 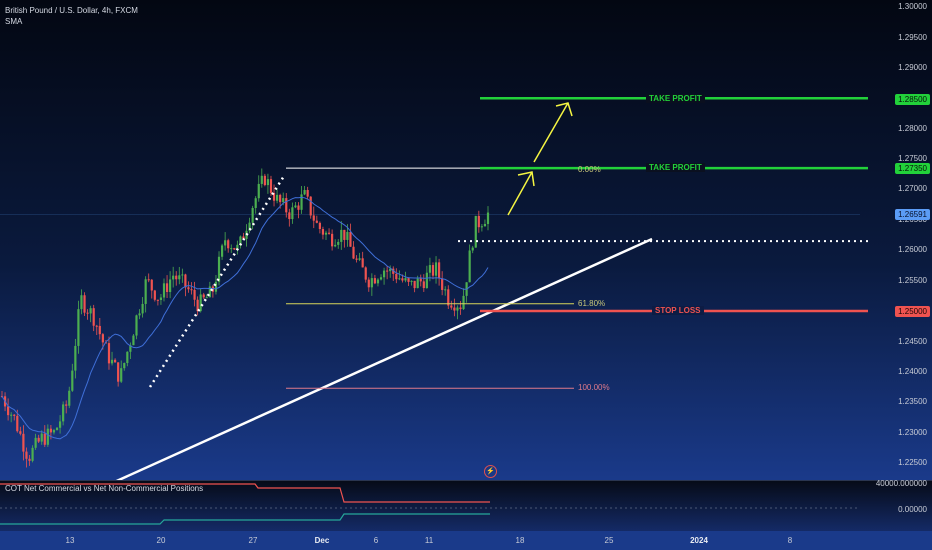 I want to click on time-axis-label: 8, so click(x=790, y=540).